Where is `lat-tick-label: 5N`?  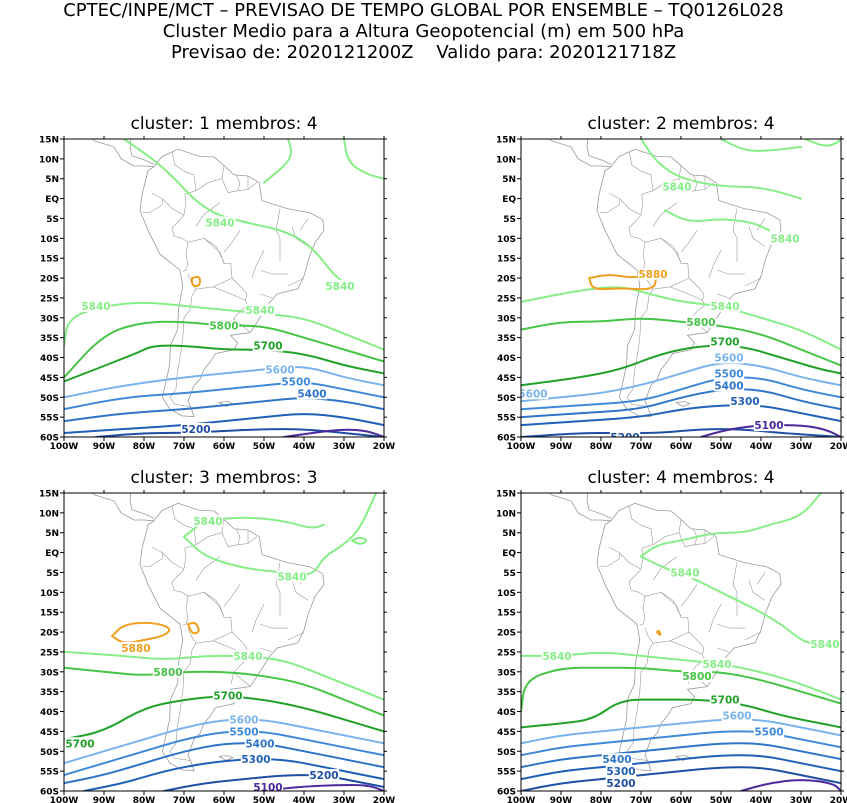
lat-tick-label: 5N is located at coordinates (52, 180).